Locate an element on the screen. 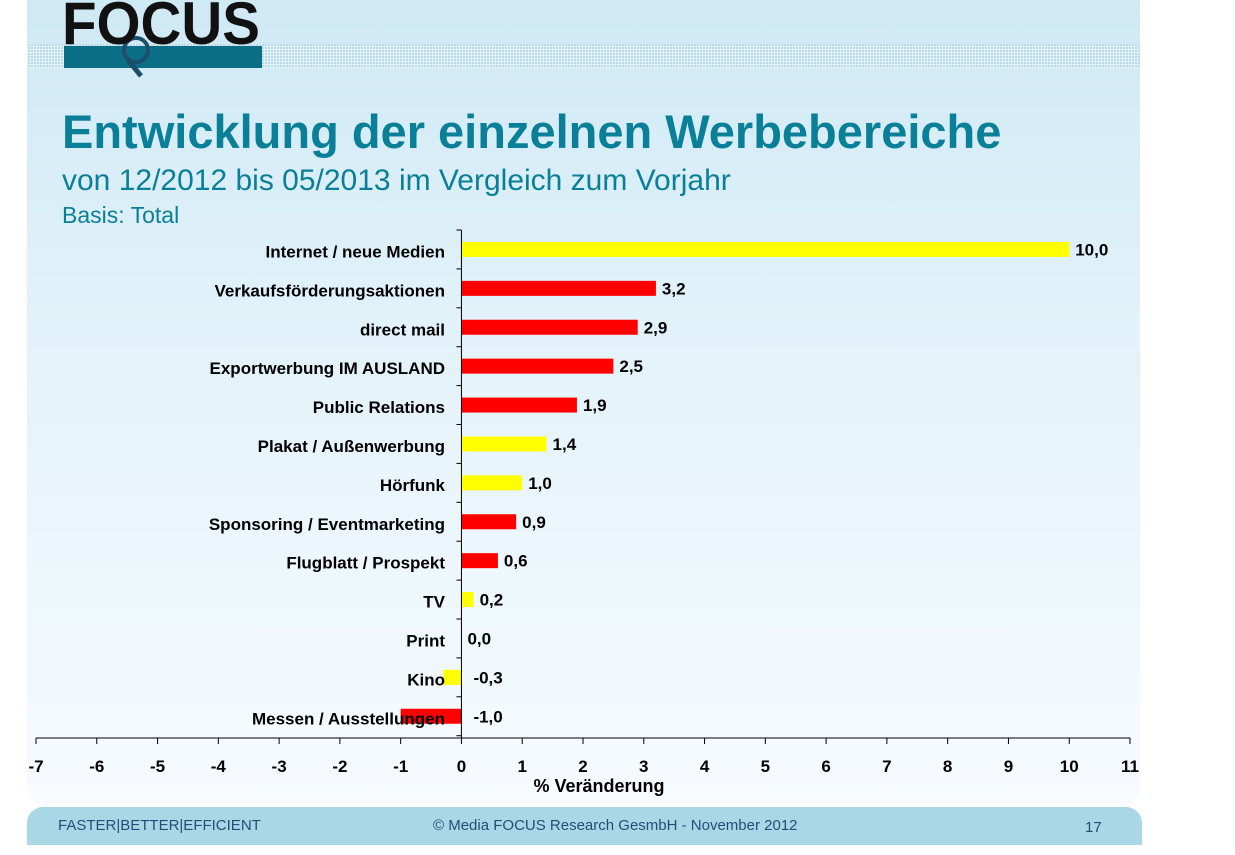 The width and height of the screenshot is (1235, 855). category-label: Messen / Ausstellungen is located at coordinates (348, 718).